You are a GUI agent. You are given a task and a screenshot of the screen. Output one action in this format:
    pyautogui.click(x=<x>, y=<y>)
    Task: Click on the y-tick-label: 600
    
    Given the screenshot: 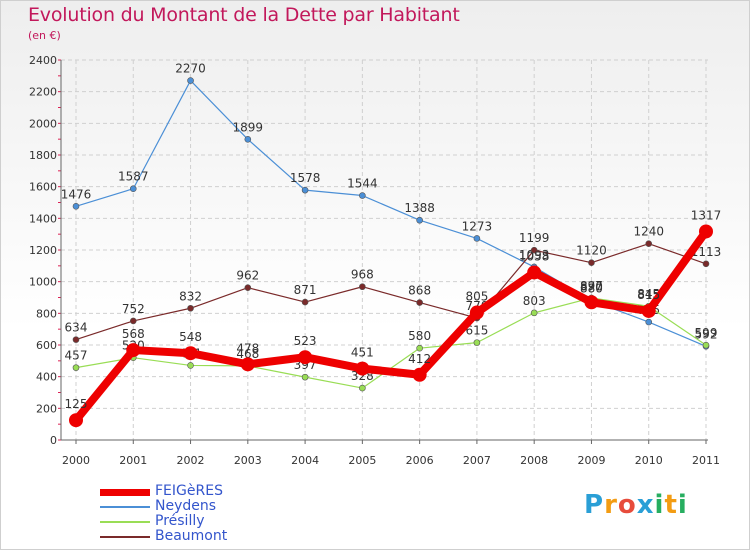 What is the action you would take?
    pyautogui.click(x=46, y=345)
    